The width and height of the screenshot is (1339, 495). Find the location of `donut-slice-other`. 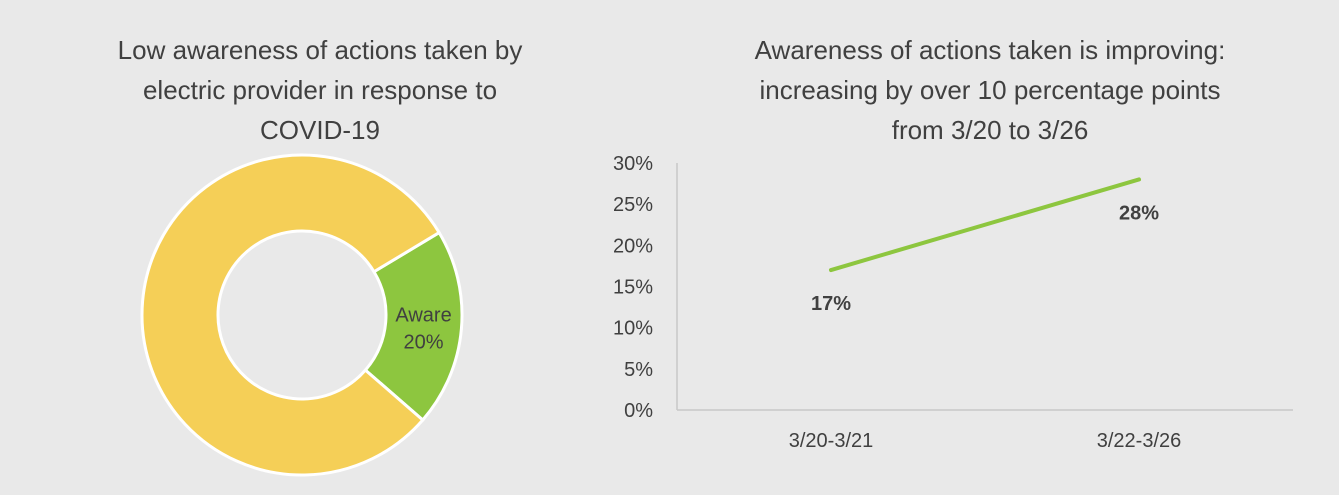

donut-slice-other is located at coordinates (291, 315).